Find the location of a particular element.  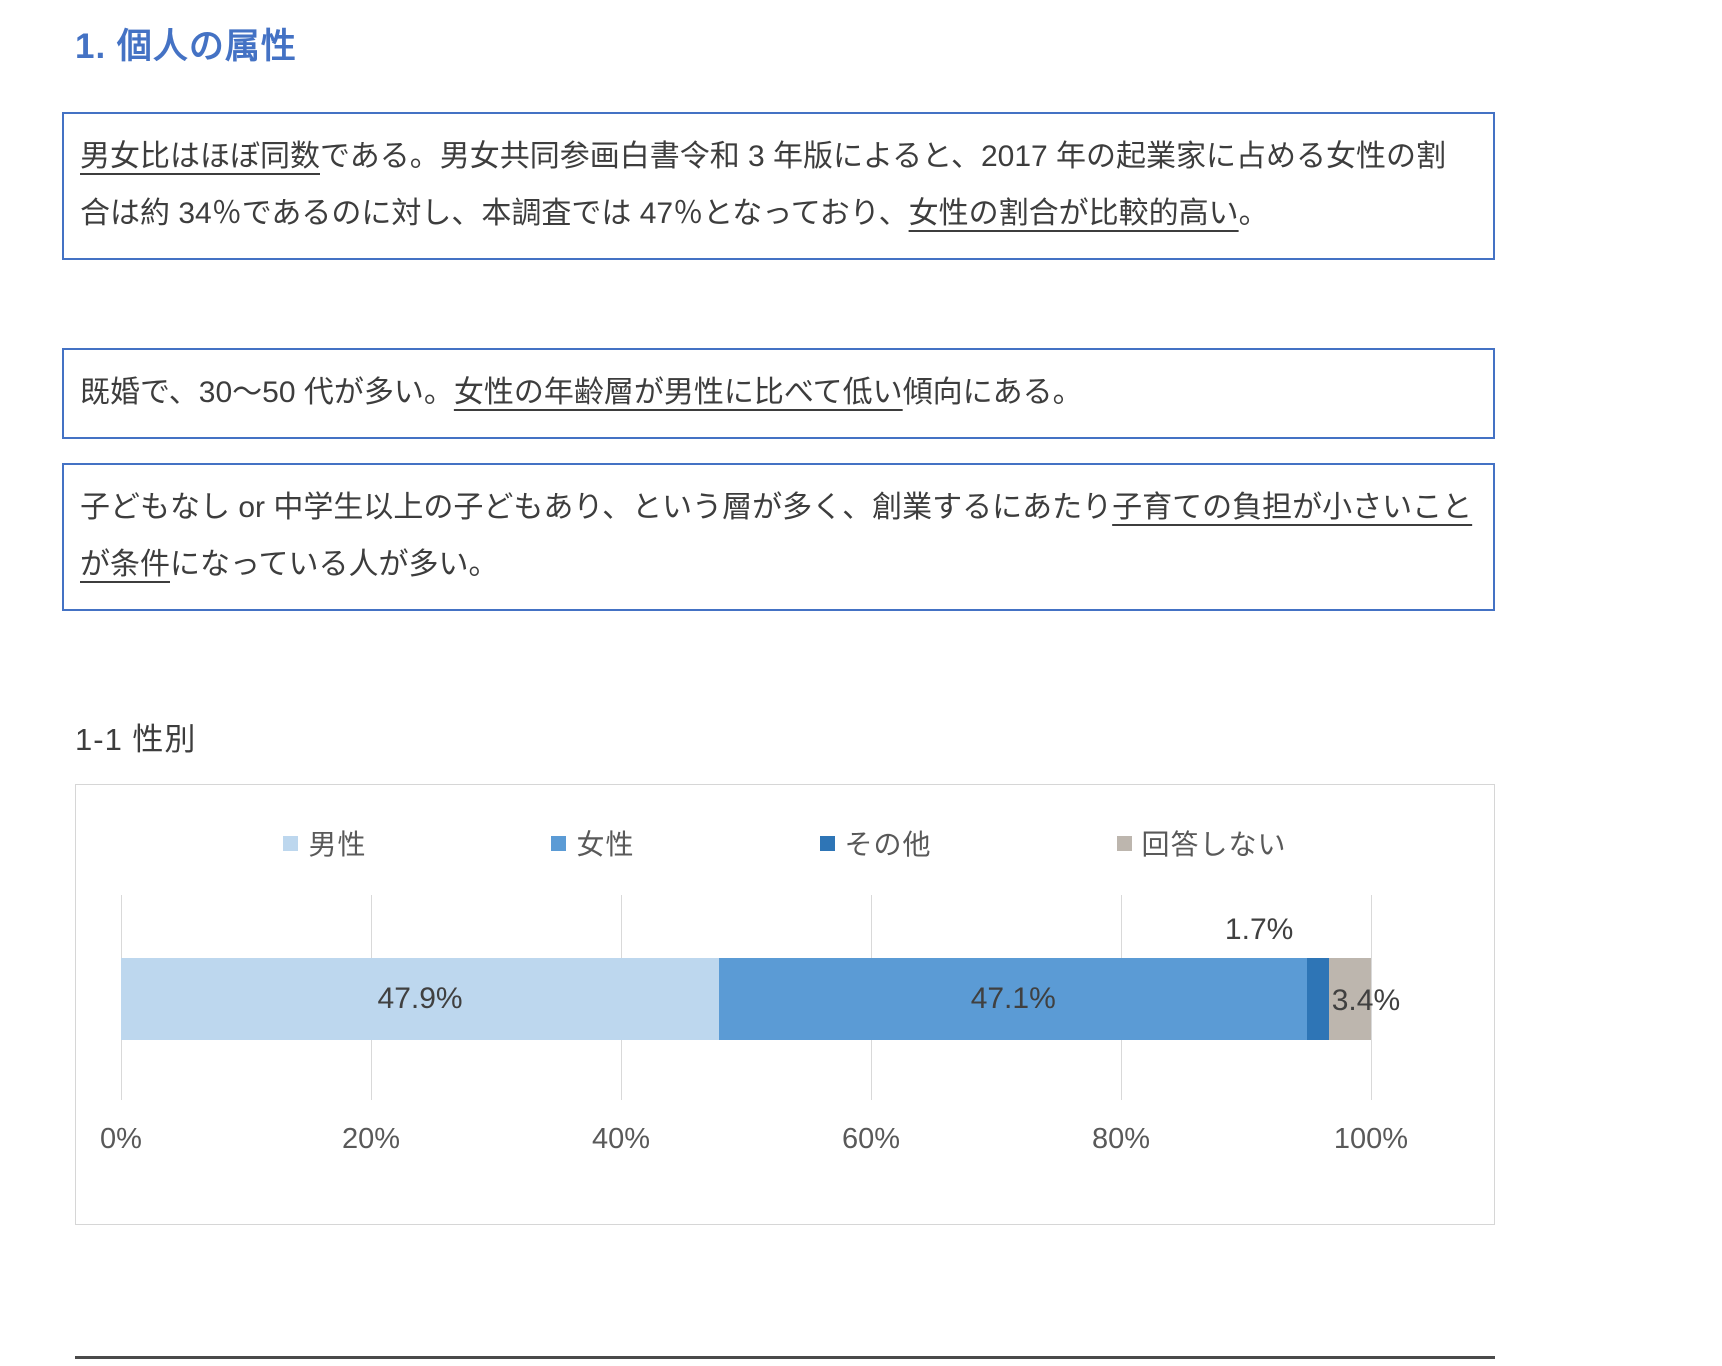

note-box-marriage-age: 既婚で、30〜50 代が多い。女性の年齢層が男性に比べて低い傾向にある。 is located at coordinates (778, 393).